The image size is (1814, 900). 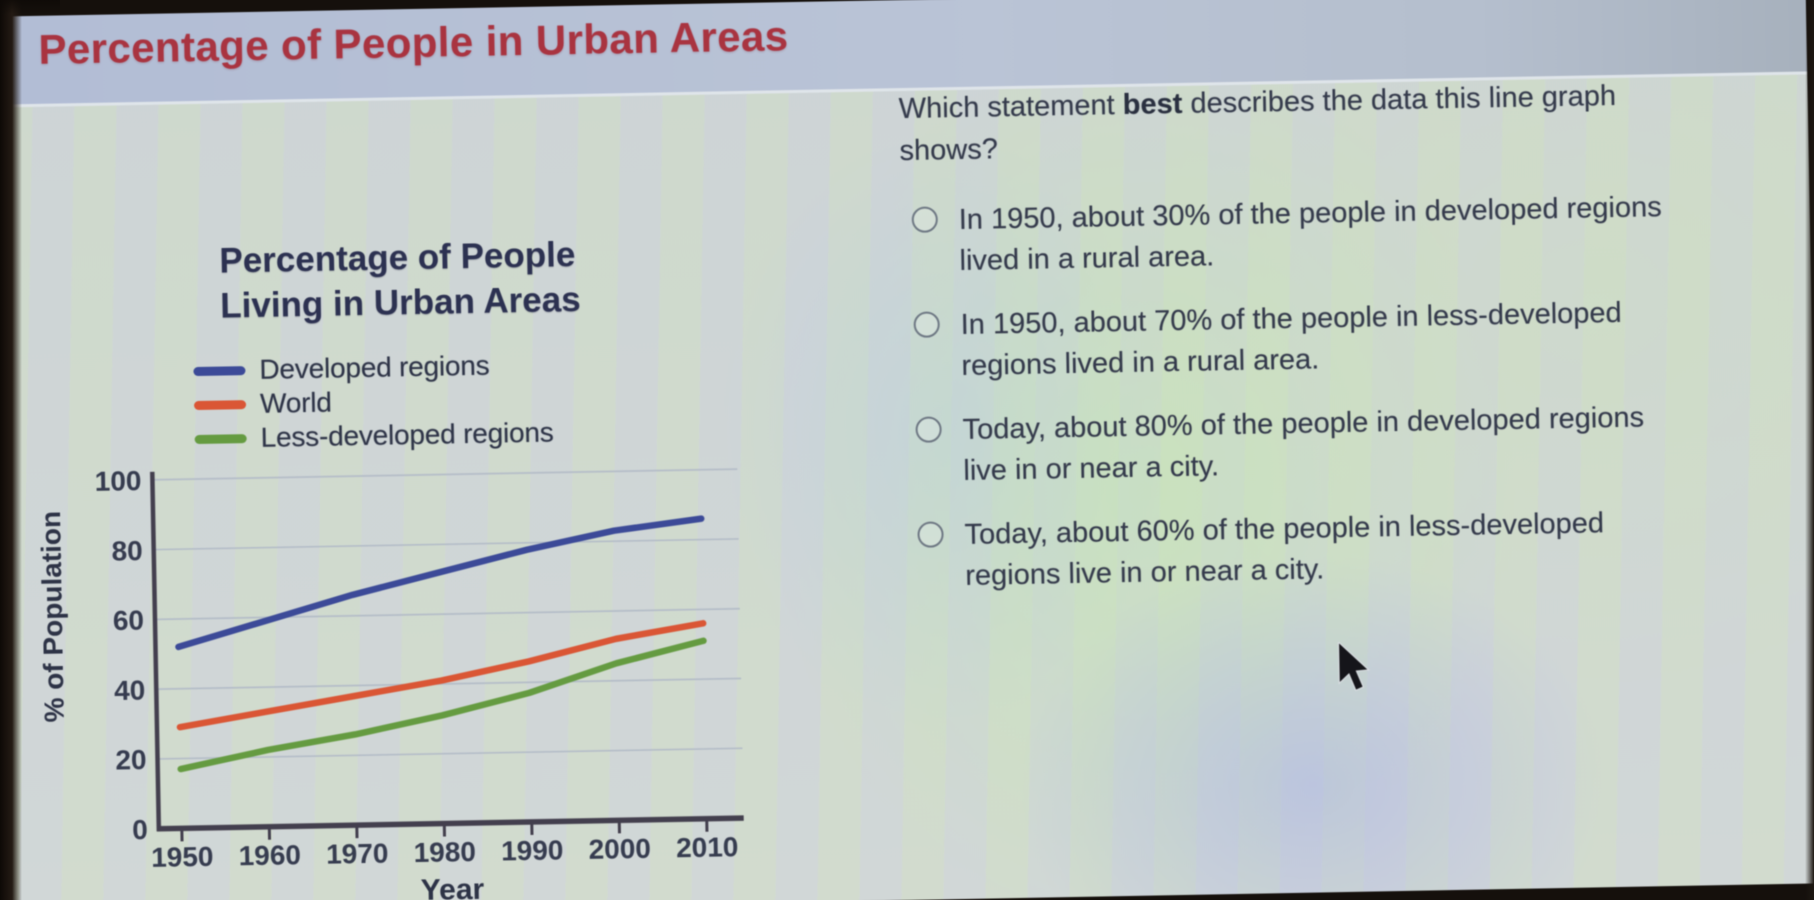 I want to click on svg-text: 2010, so click(x=707, y=847).